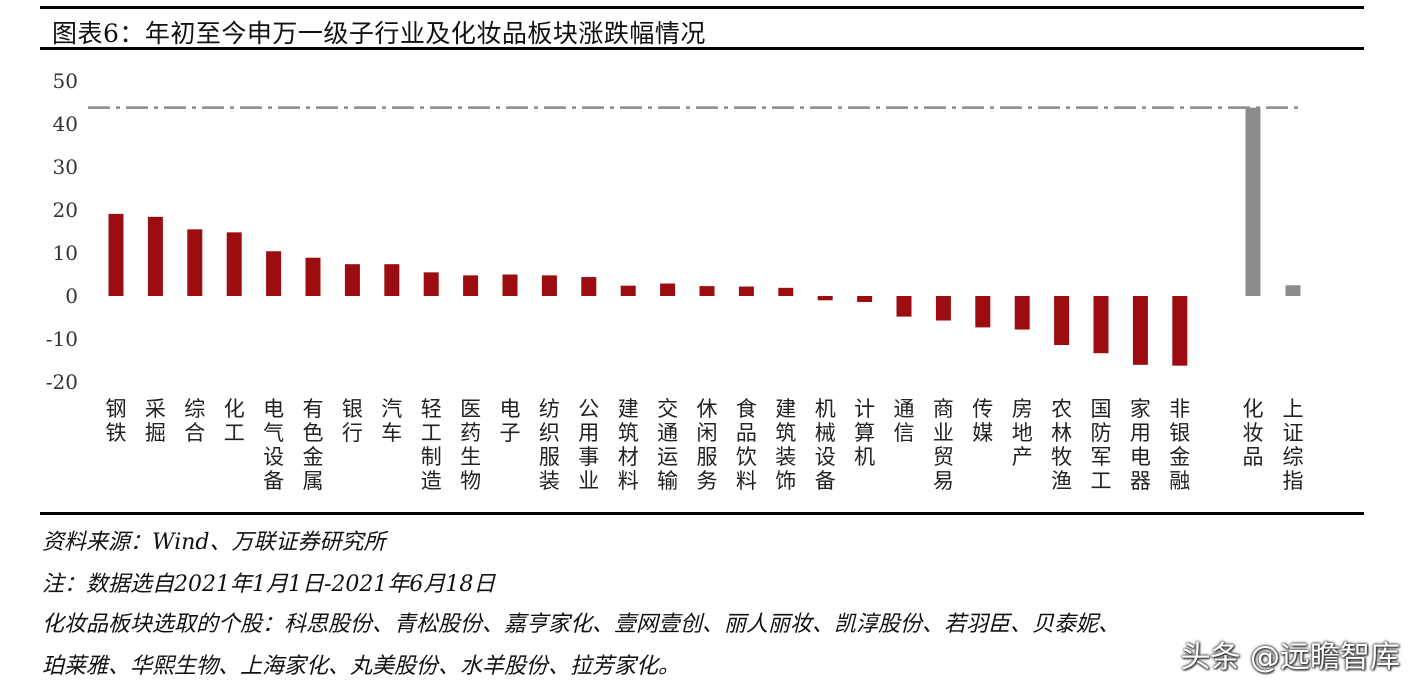  What do you see at coordinates (982, 421) in the screenshot?
I see `x-category-label: 传媒` at bounding box center [982, 421].